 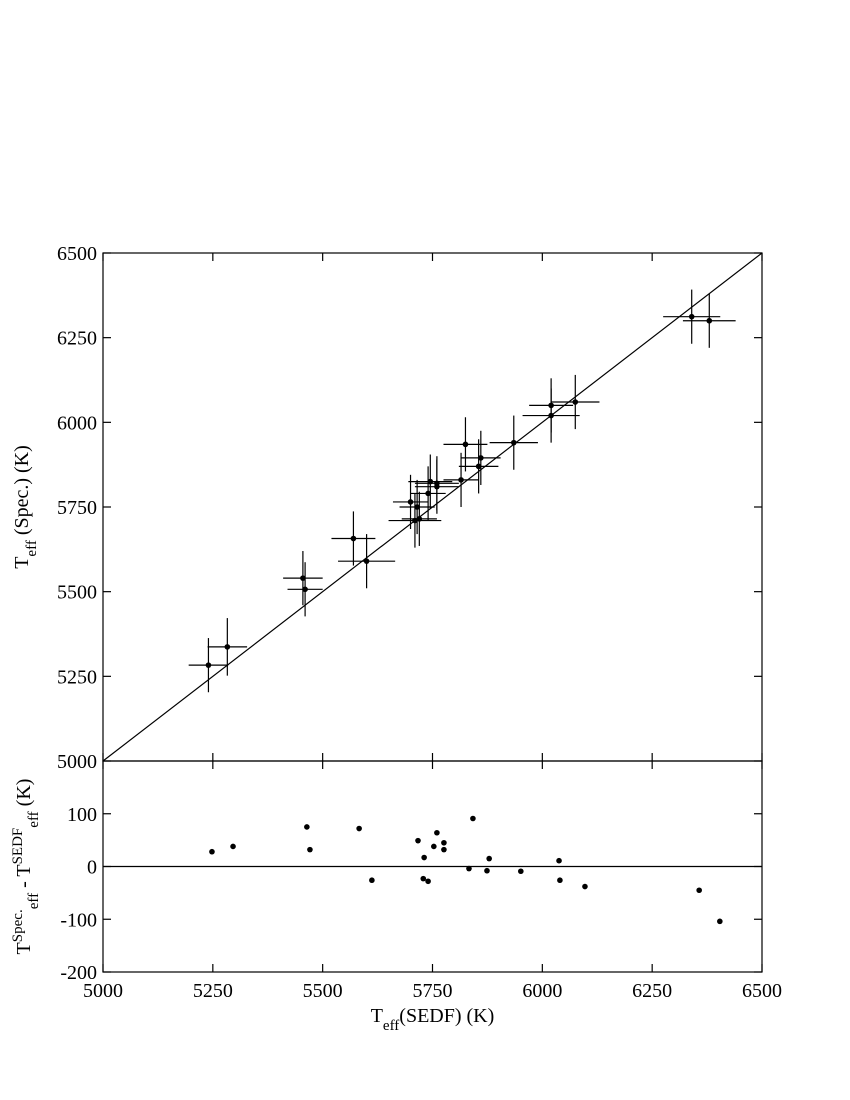 I want to click on x-tick-label: 6500, so click(x=762, y=991).